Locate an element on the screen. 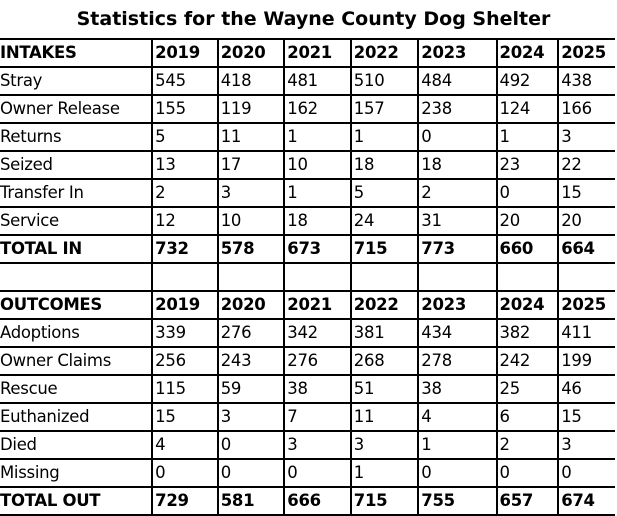  cell-value: 157 is located at coordinates (384, 109).